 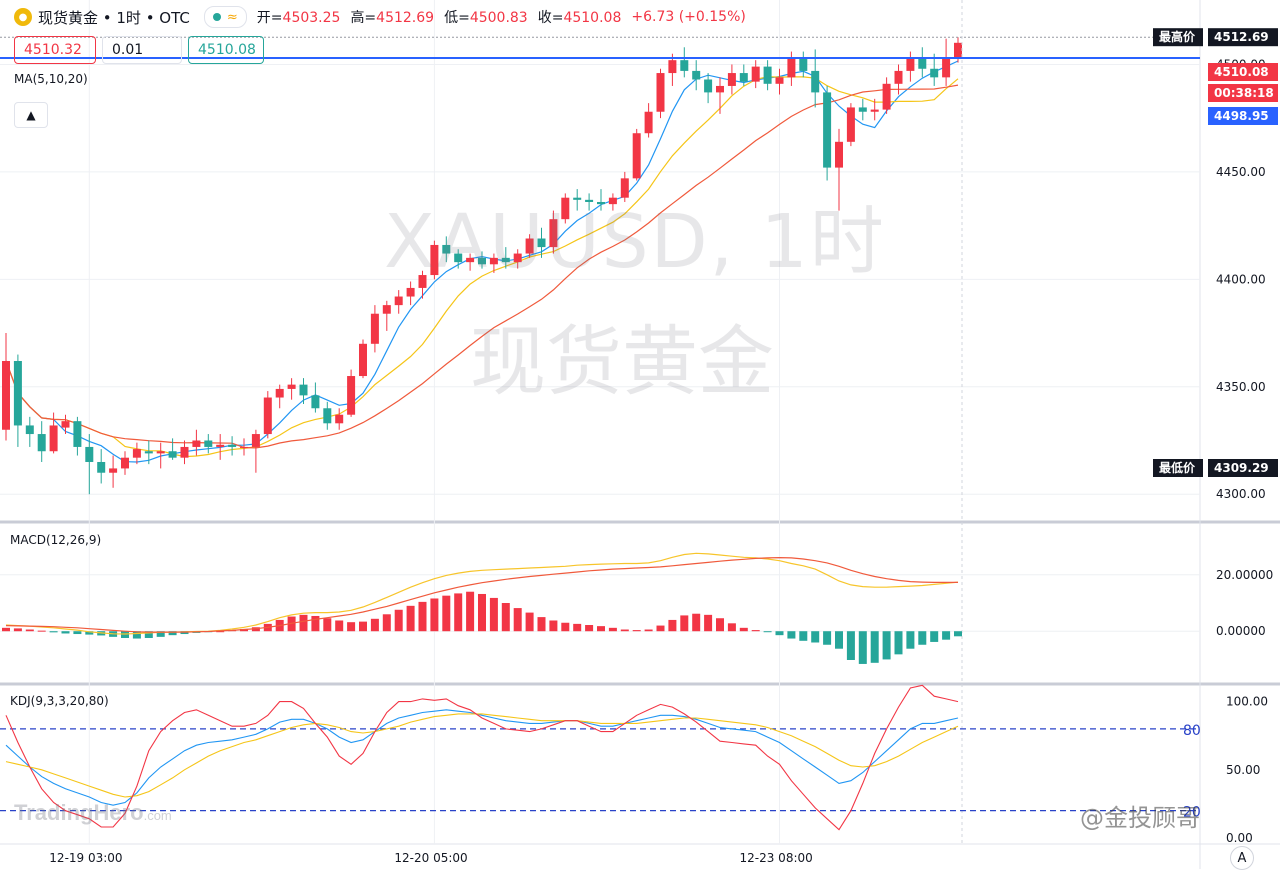 What do you see at coordinates (31, 115) in the screenshot?
I see `collapse-chevron-up-icon: ▲` at bounding box center [31, 115].